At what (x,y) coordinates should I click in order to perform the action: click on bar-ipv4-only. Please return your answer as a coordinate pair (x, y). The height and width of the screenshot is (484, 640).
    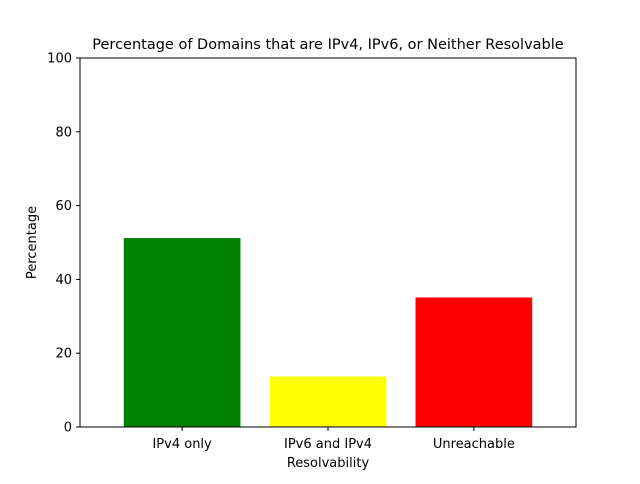
    Looking at the image, I should click on (182, 332).